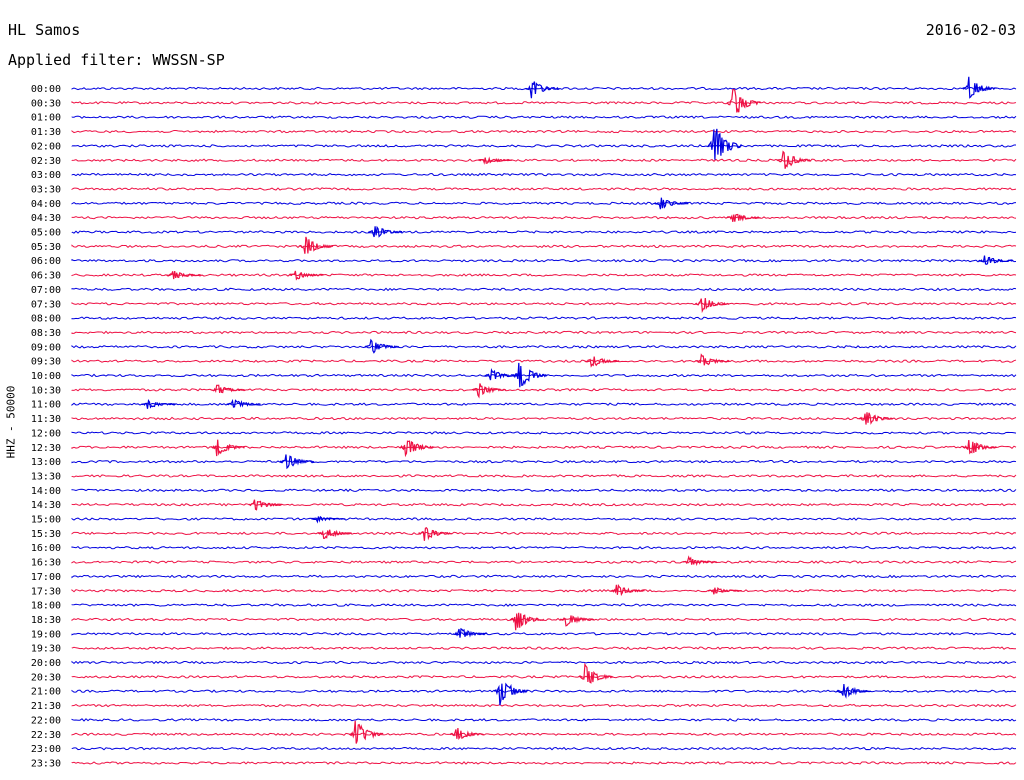  Describe the element at coordinates (46, 419) in the screenshot. I see `row-time-label: 11:30` at that location.